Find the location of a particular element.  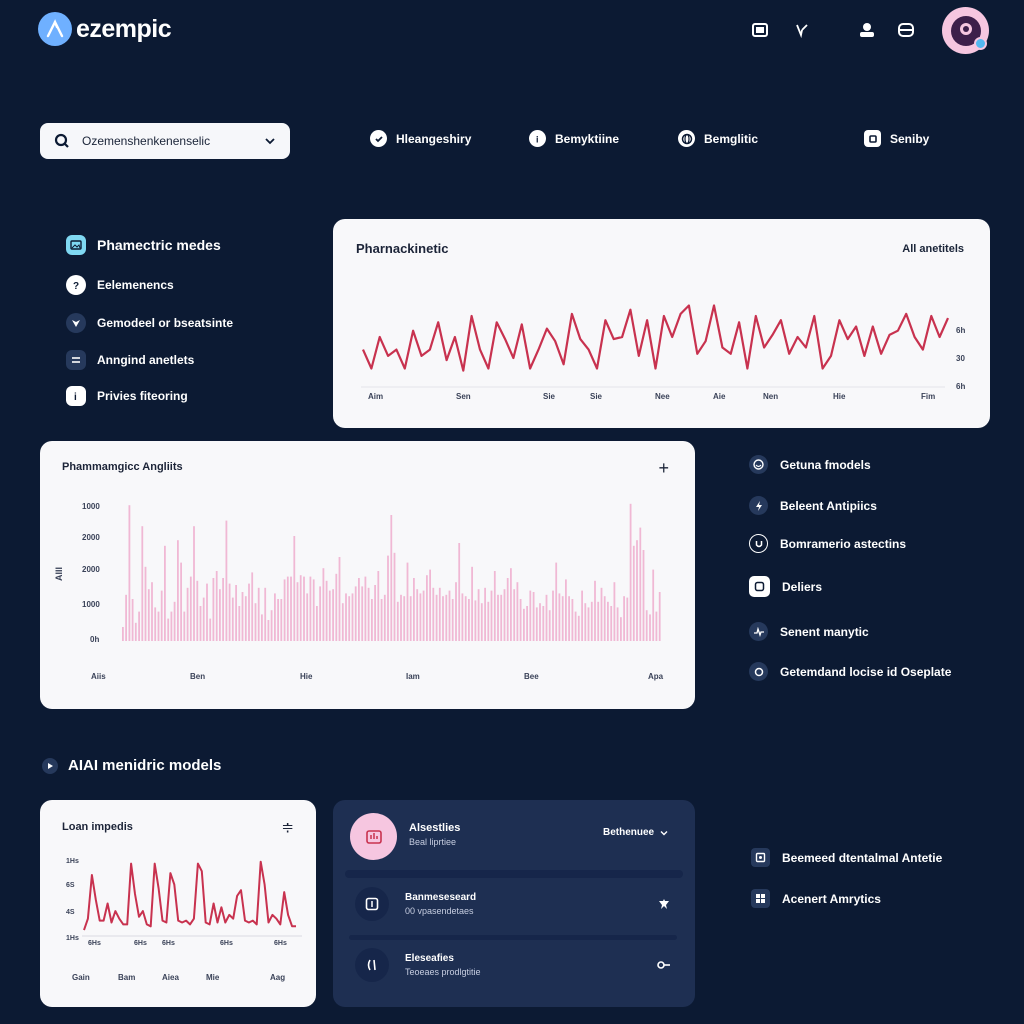

tab-hleangeshiry: Hleangeshiry is located at coordinates (420, 138).